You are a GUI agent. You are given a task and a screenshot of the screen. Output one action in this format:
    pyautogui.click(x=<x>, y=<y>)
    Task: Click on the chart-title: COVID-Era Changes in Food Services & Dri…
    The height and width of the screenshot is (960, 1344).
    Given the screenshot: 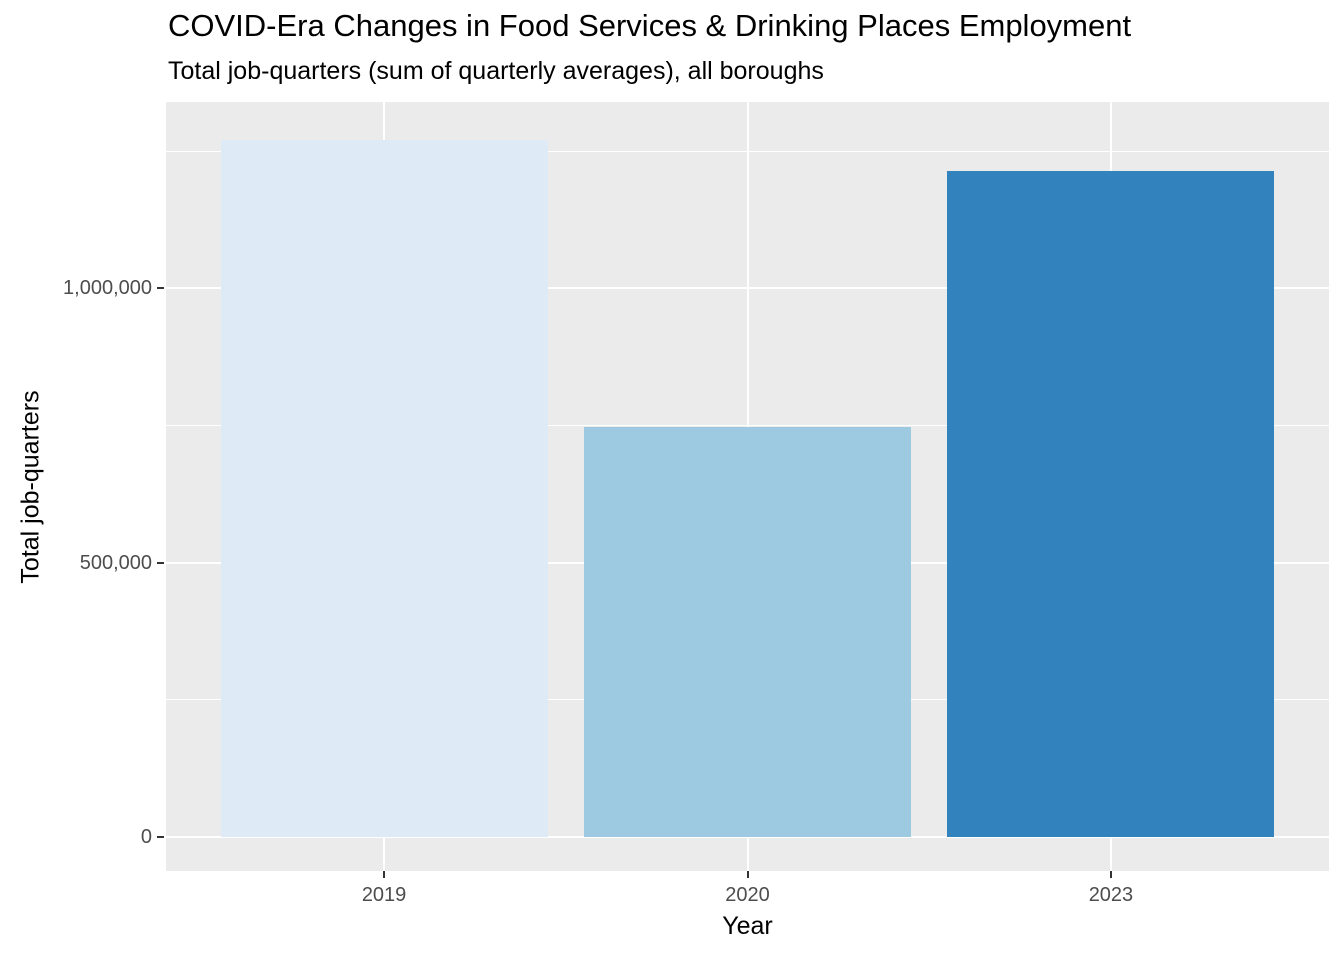 What is the action you would take?
    pyautogui.click(x=650, y=25)
    